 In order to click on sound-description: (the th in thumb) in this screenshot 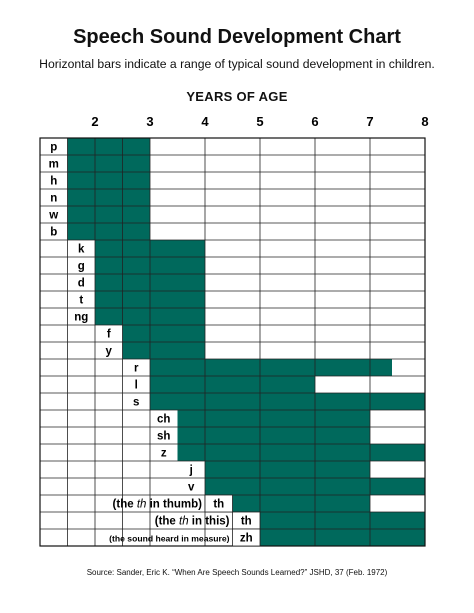, I will do `click(158, 505)`.